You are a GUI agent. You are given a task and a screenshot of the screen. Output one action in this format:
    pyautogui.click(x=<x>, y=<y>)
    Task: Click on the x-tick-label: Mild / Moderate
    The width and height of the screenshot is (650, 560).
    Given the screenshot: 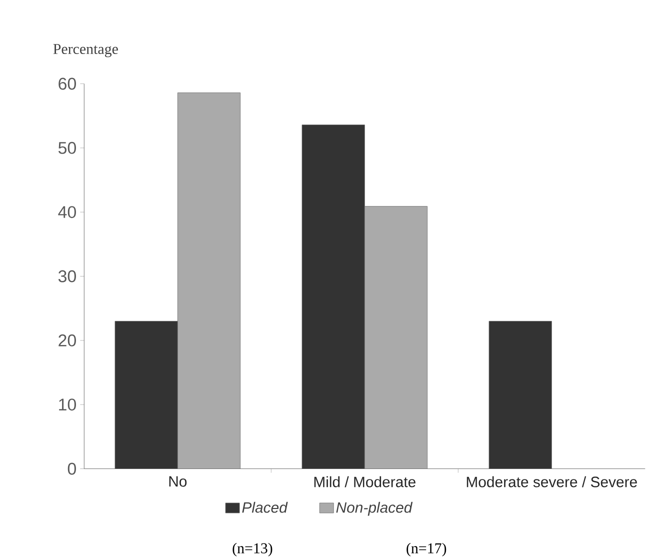 What is the action you would take?
    pyautogui.click(x=365, y=482)
    